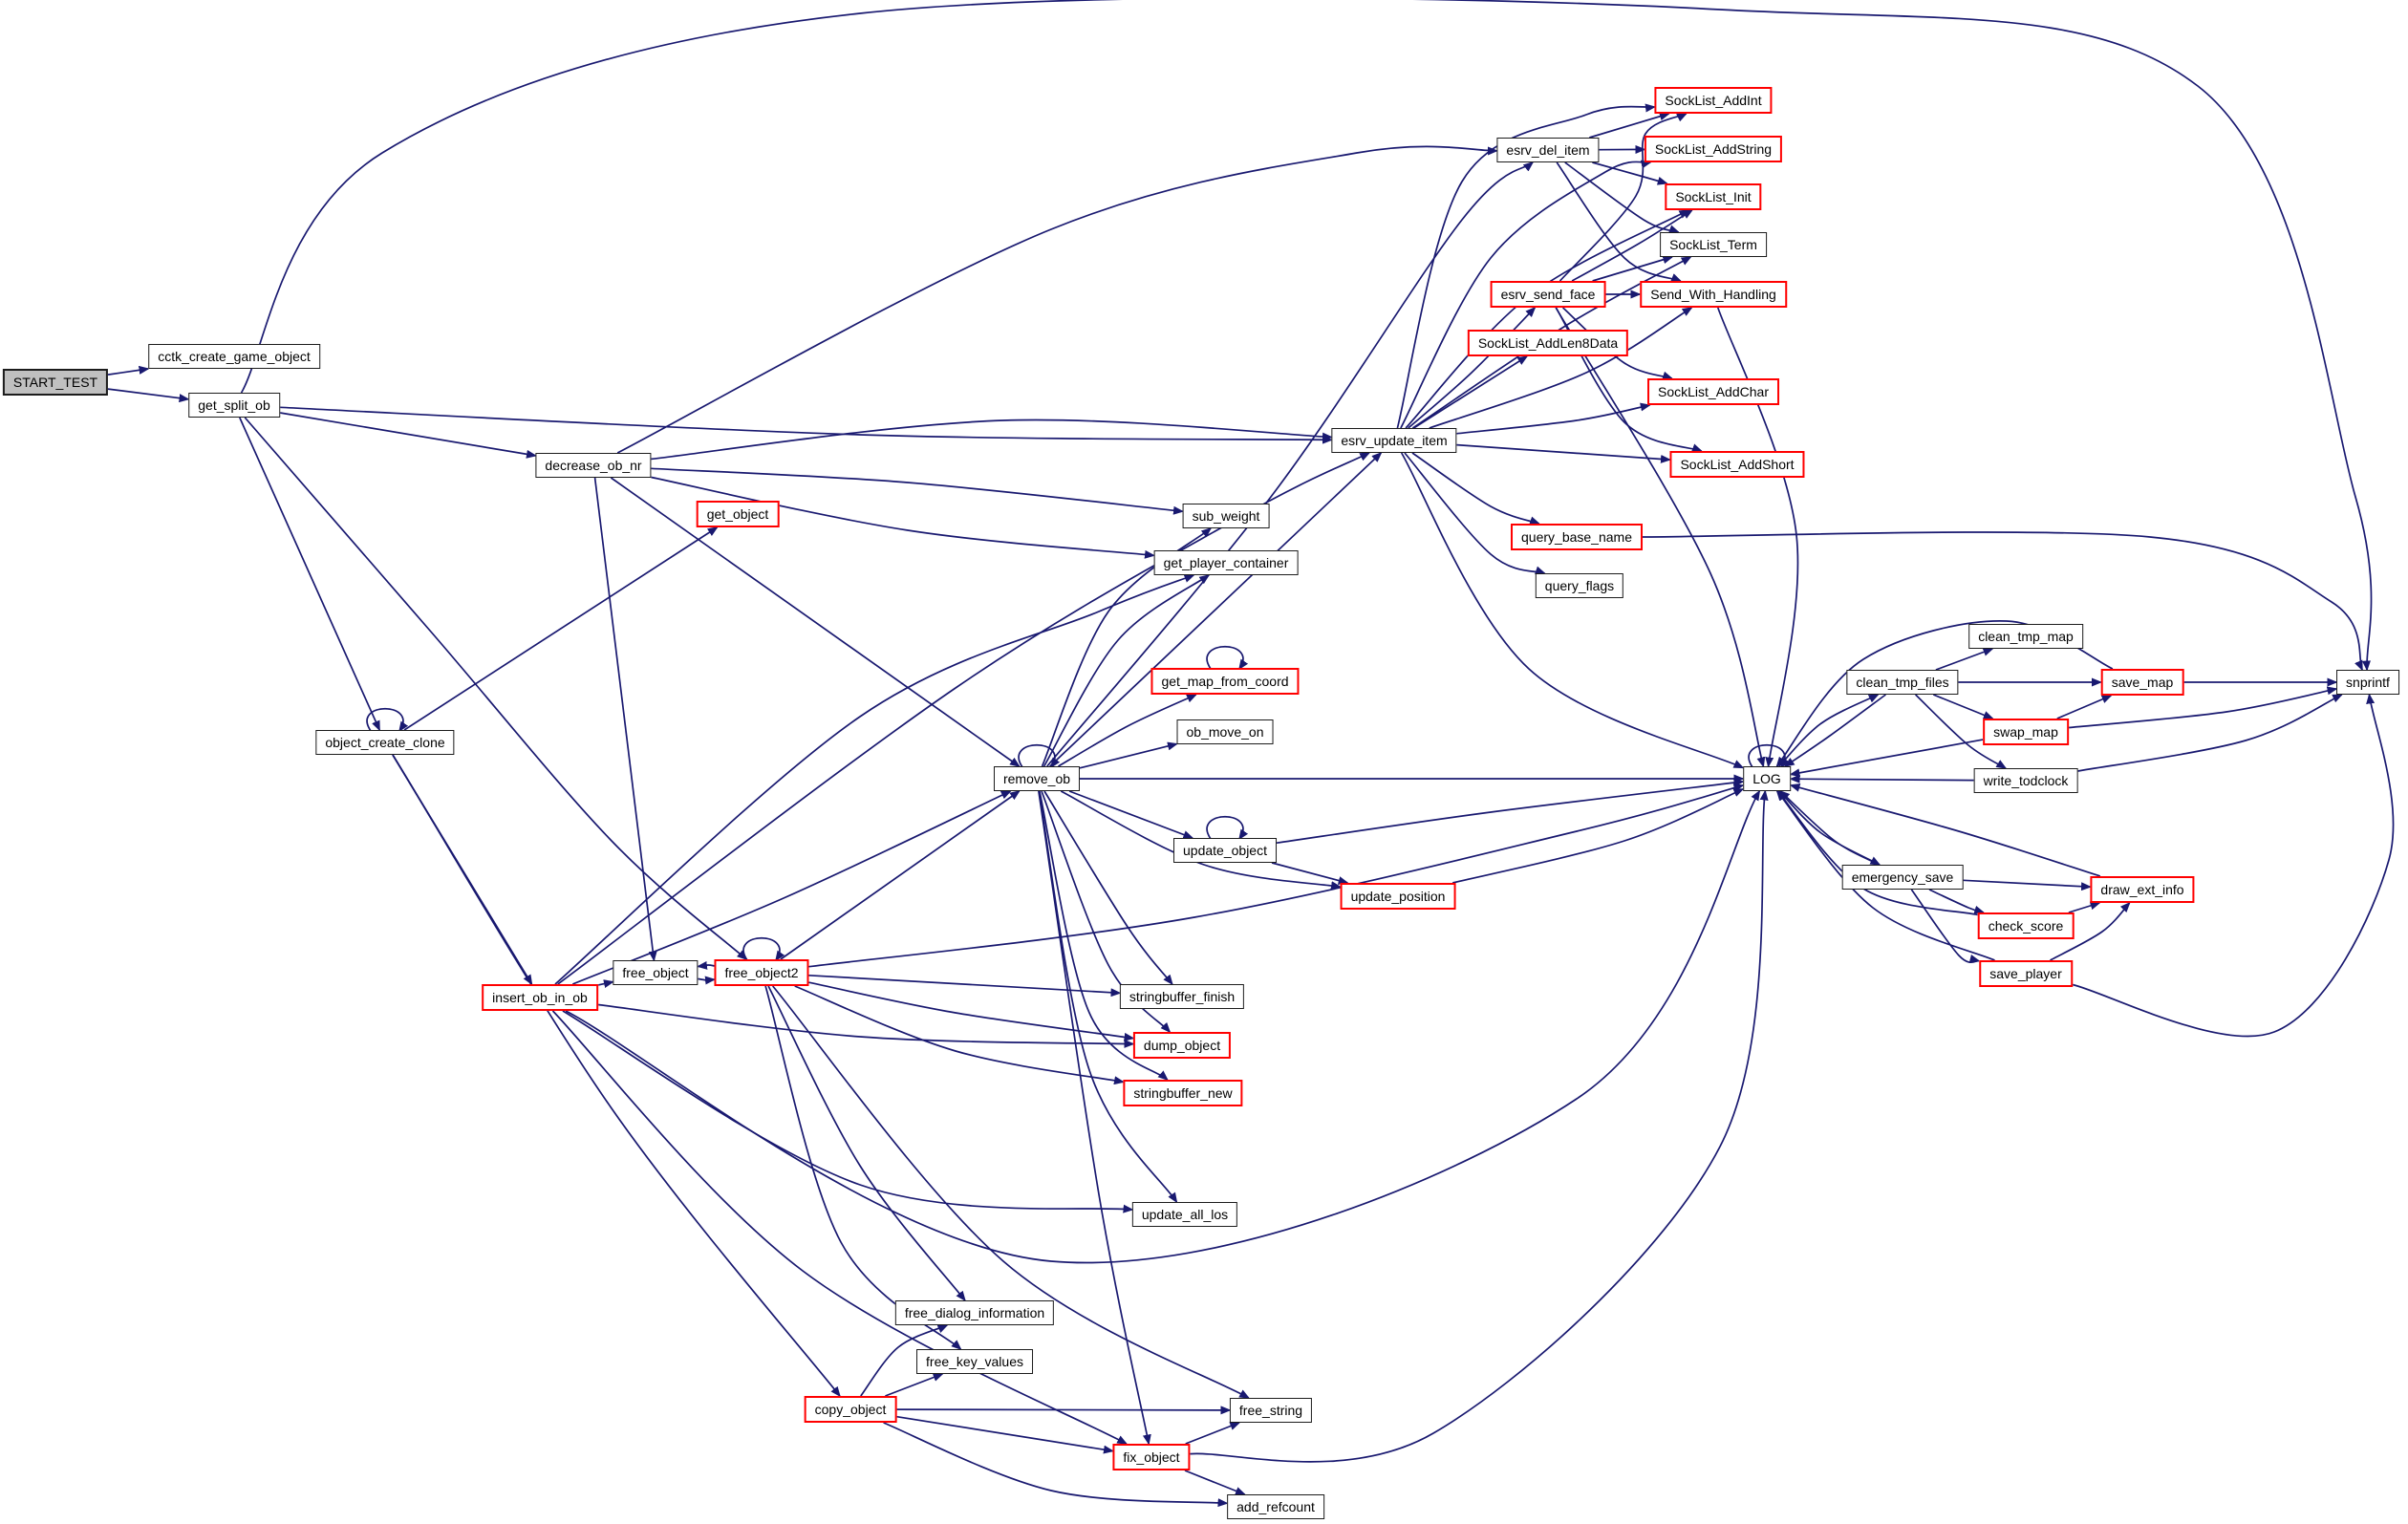 This screenshot has width=2408, height=1524. What do you see at coordinates (1598, 836) in the screenshot?
I see `edge-updpos-to-log` at bounding box center [1598, 836].